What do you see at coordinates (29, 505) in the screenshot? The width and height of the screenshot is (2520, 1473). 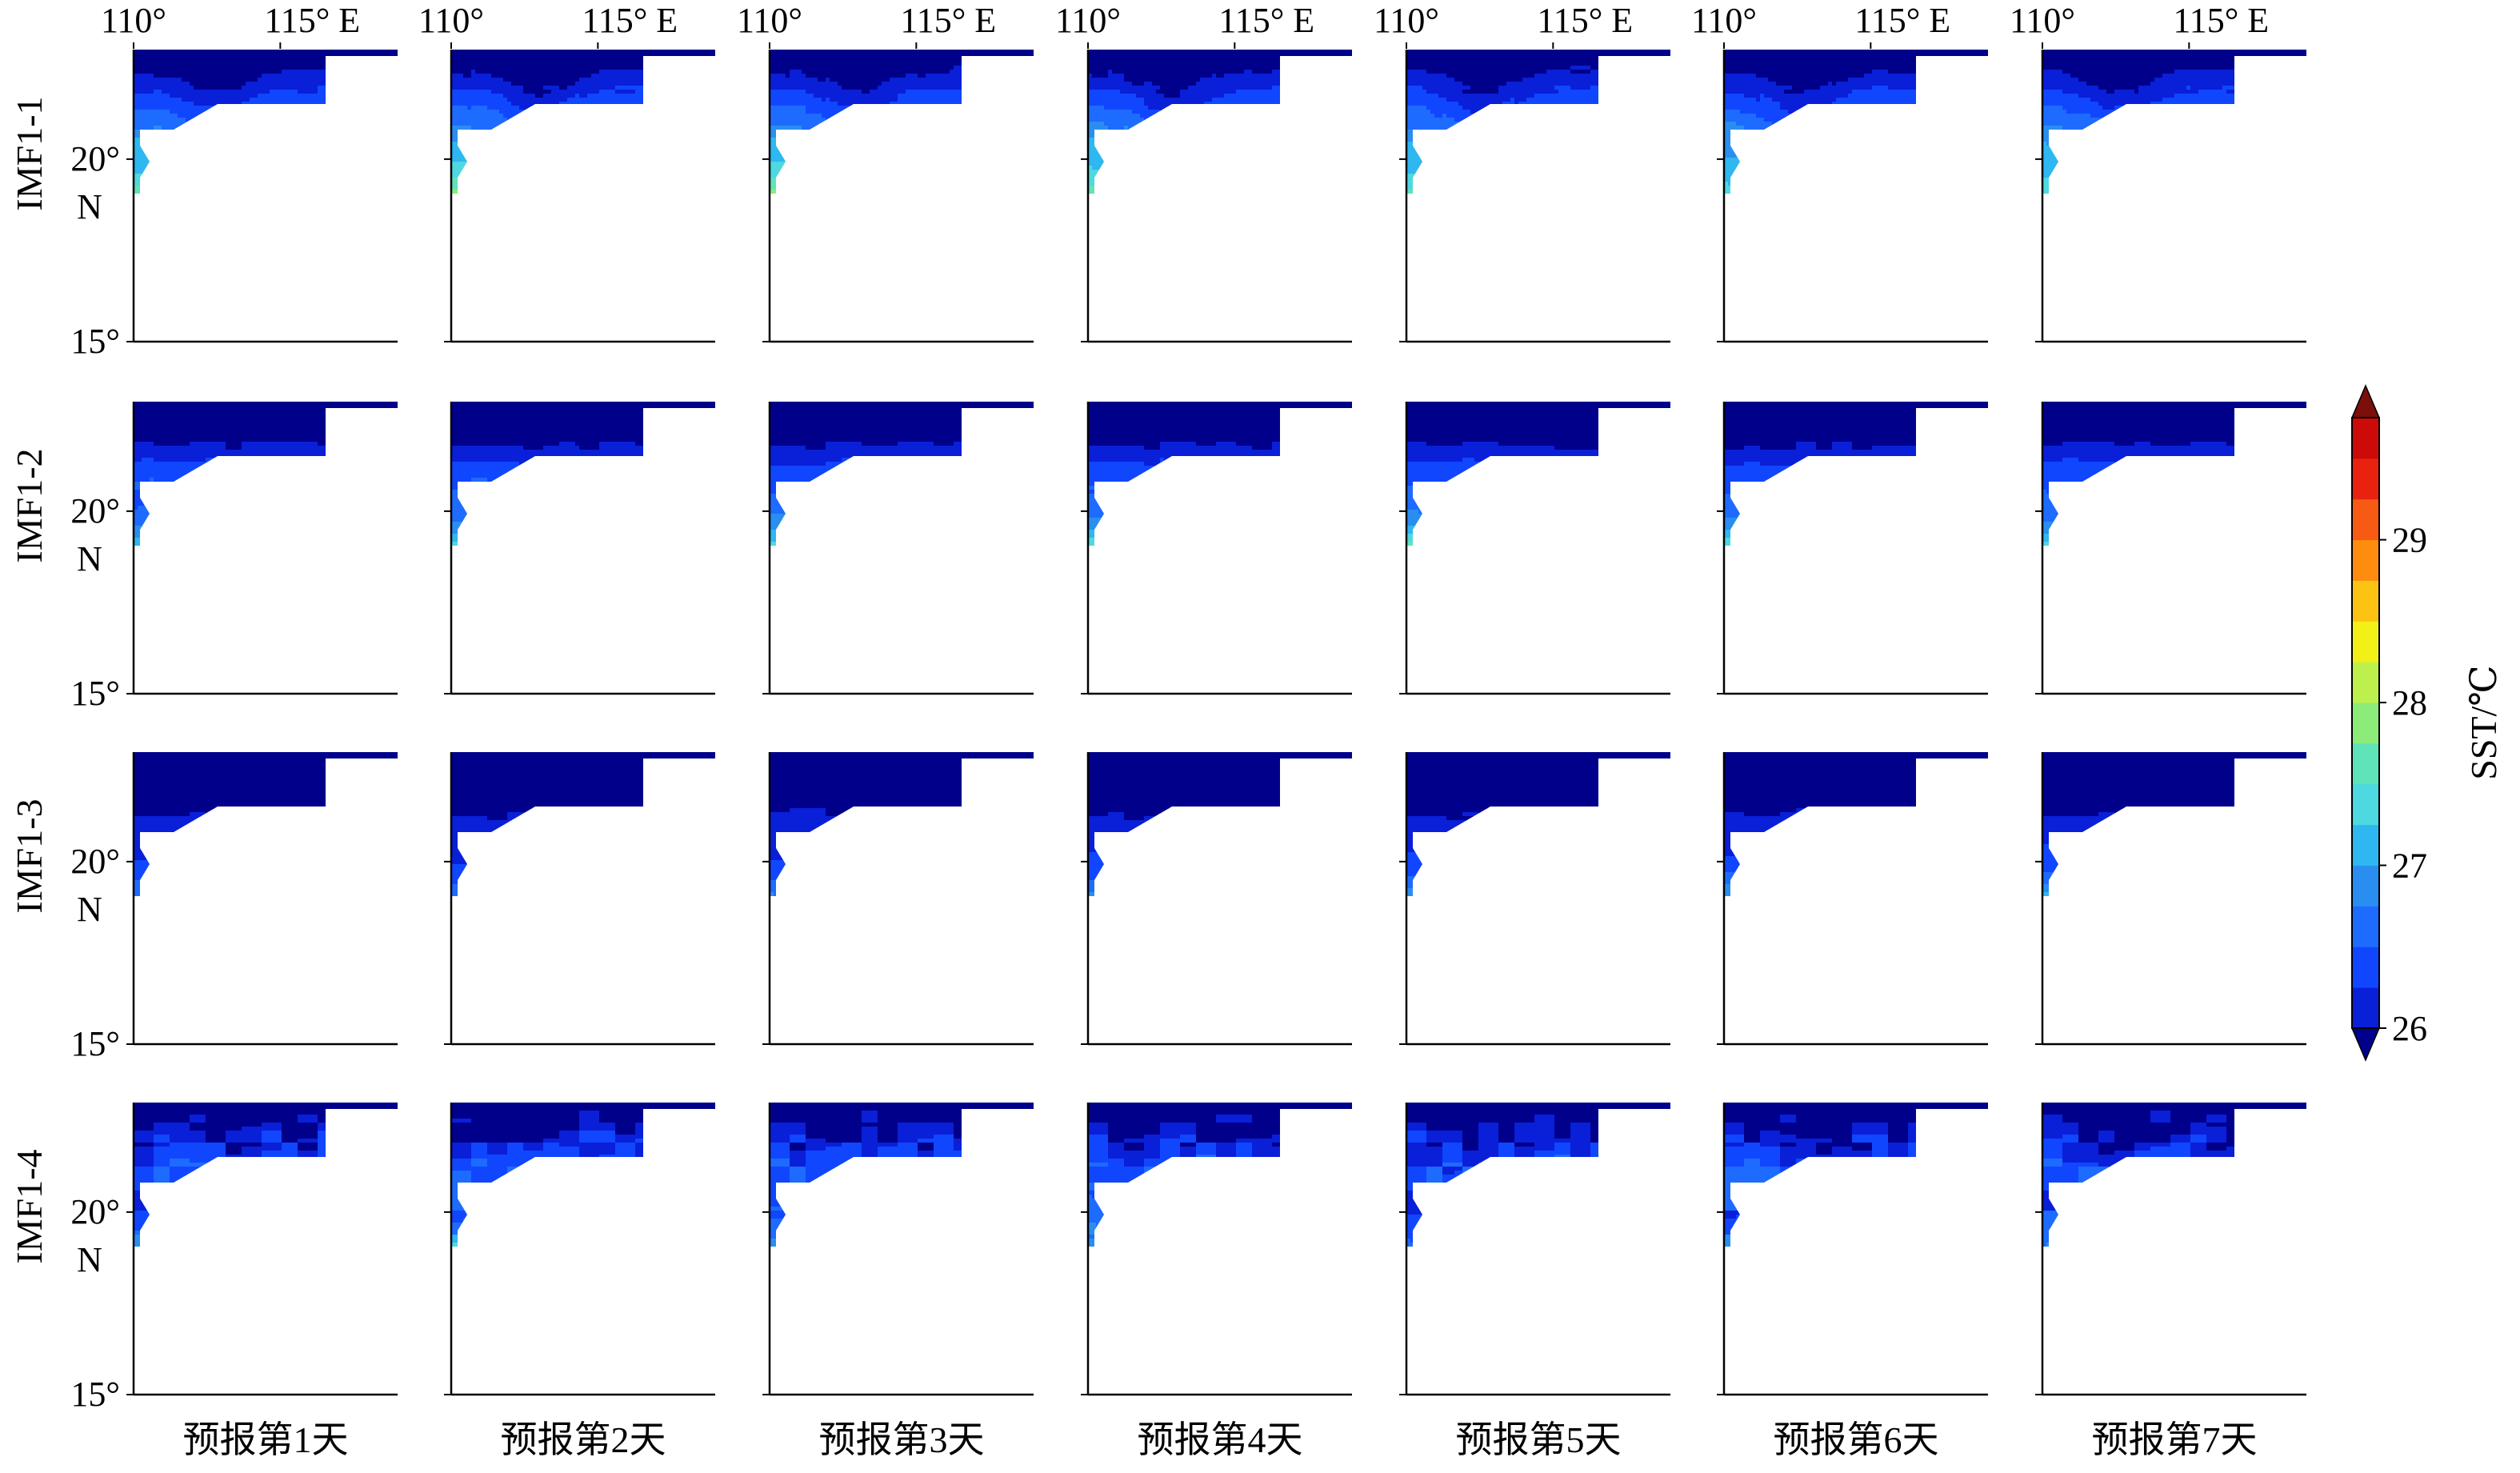 I see `row-label: IMF1-2` at bounding box center [29, 505].